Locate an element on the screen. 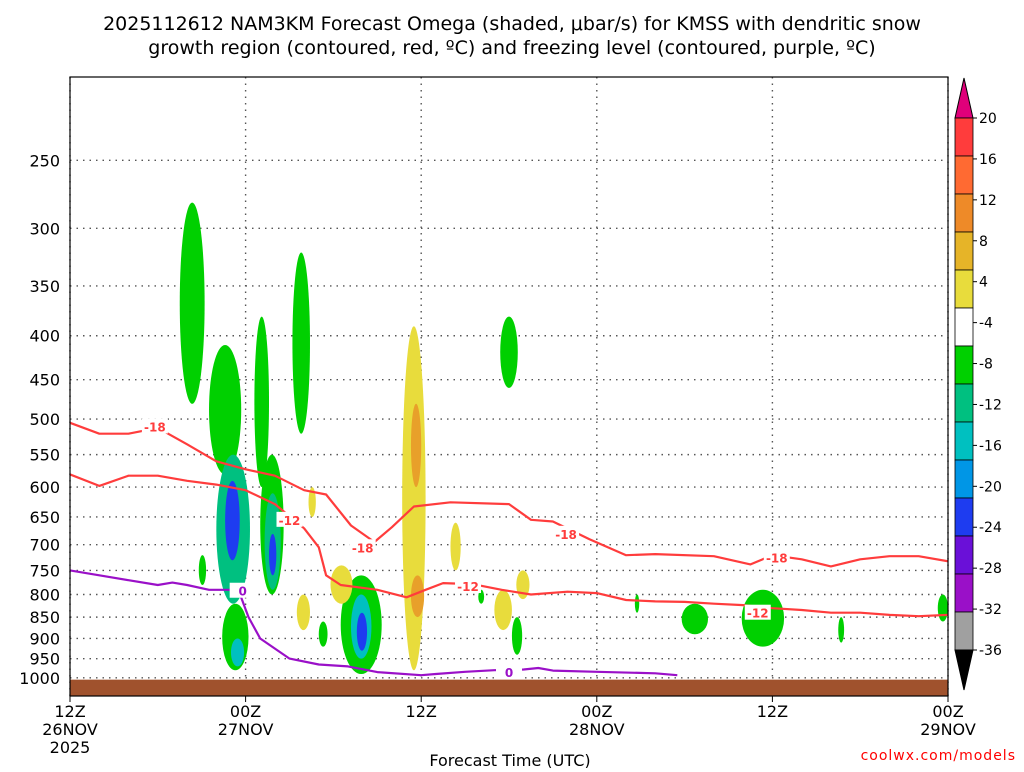 This screenshot has width=1024, height=772. x-tick-label-48-top: 12Z is located at coordinates (772, 711).